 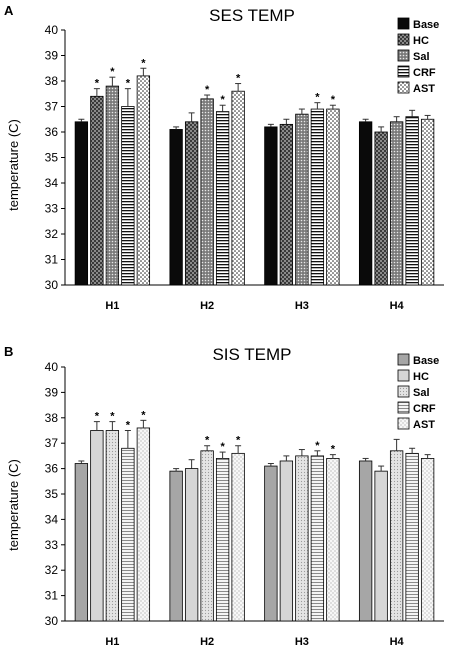 I want to click on panel-label-b: B, so click(x=8, y=351).